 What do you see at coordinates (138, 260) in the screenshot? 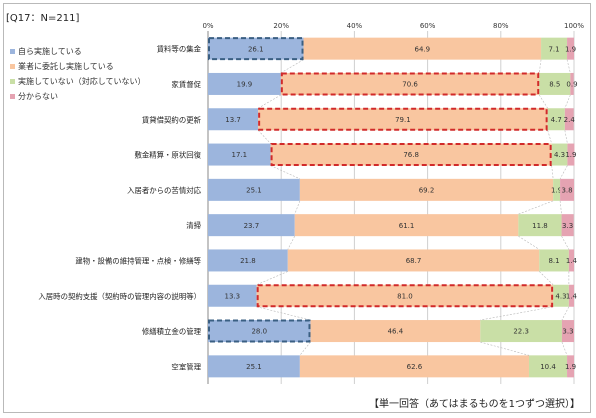
I see `category-label: 建物・設備の維持管理・点検・修繕等` at bounding box center [138, 260].